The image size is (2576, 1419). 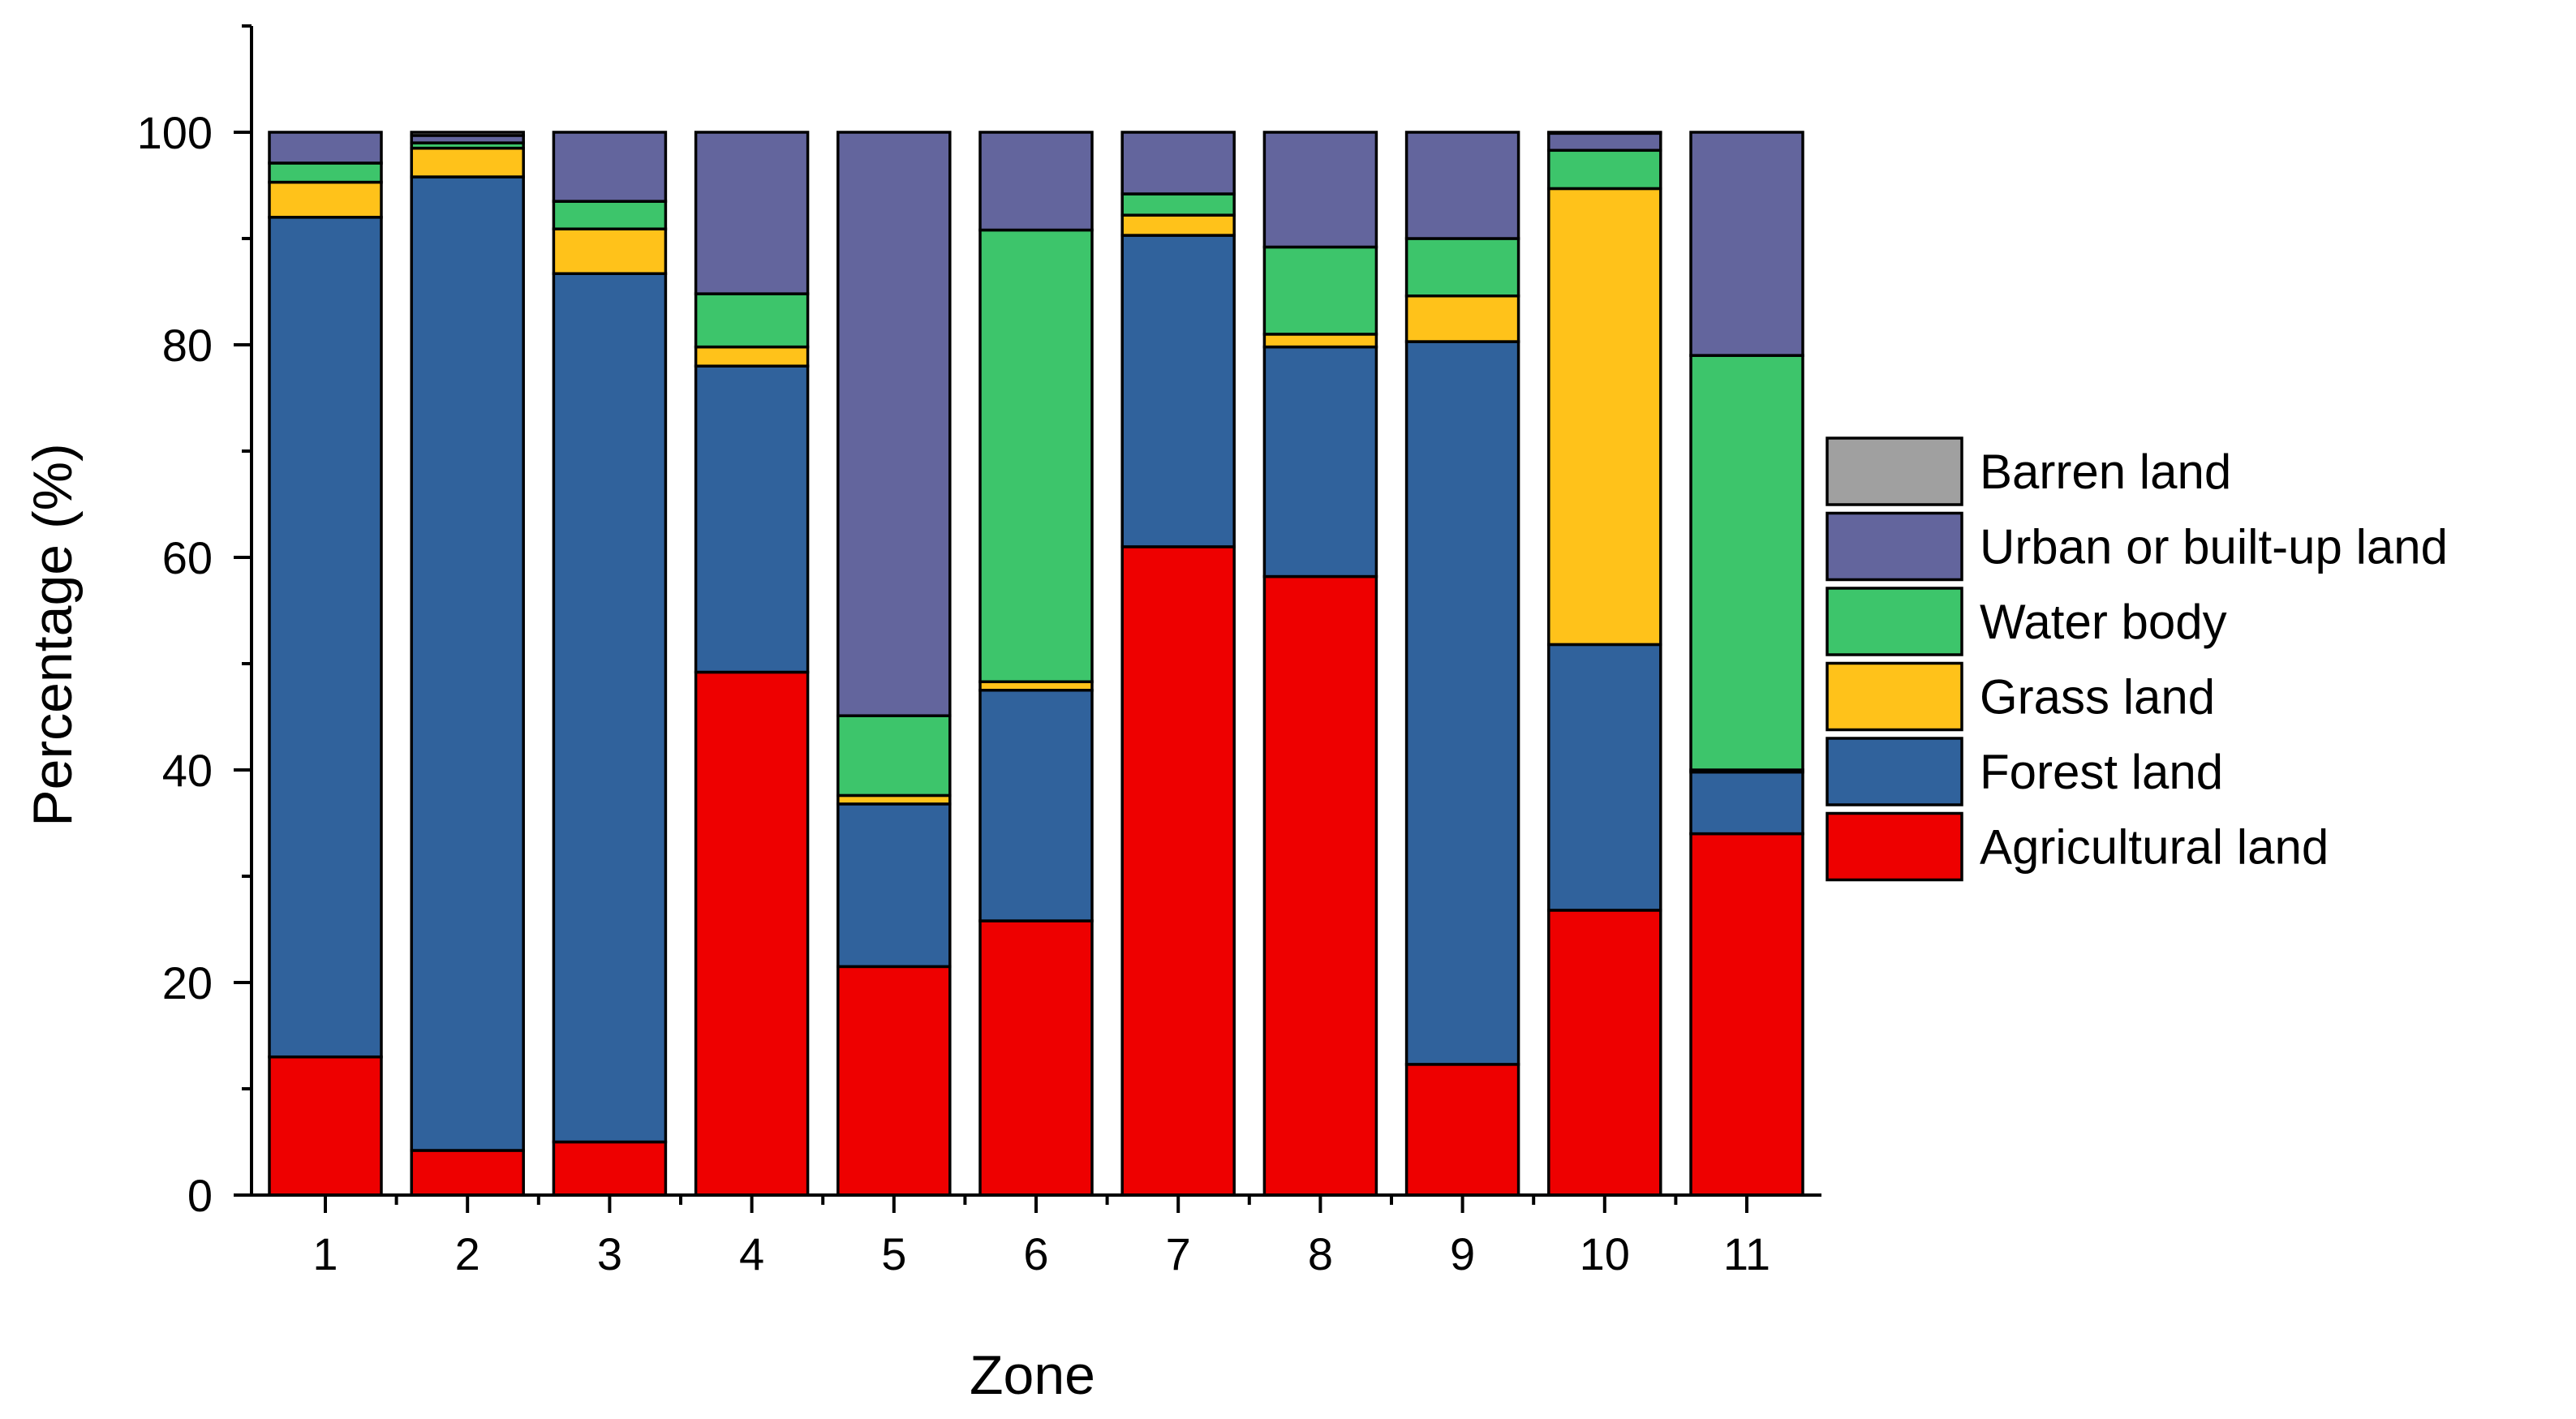 What do you see at coordinates (1178, 1253) in the screenshot?
I see `x-tick-label: 7` at bounding box center [1178, 1253].